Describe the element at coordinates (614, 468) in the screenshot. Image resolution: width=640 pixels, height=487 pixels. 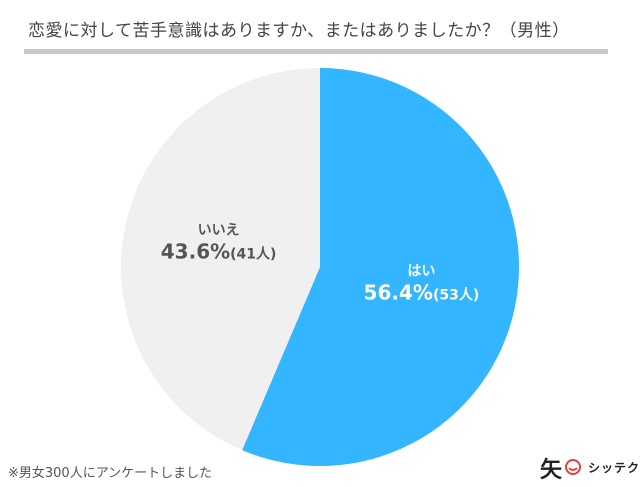
I see `logo-text: シッテク` at that location.